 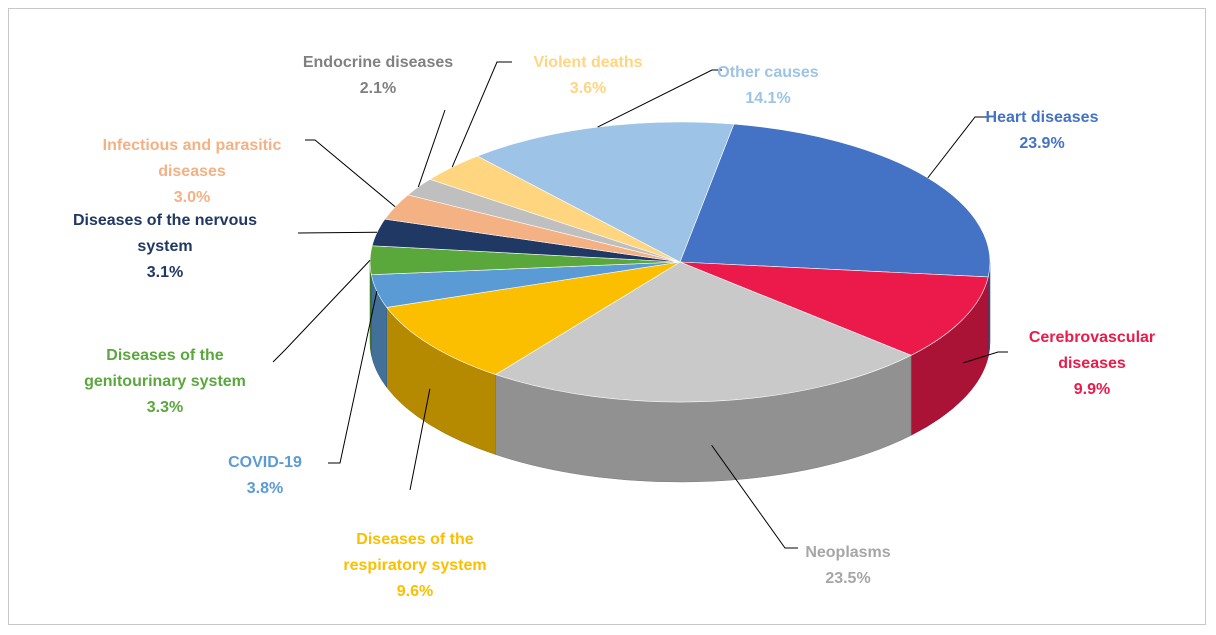 I want to click on value-label: 23.9%, so click(x=1042, y=143).